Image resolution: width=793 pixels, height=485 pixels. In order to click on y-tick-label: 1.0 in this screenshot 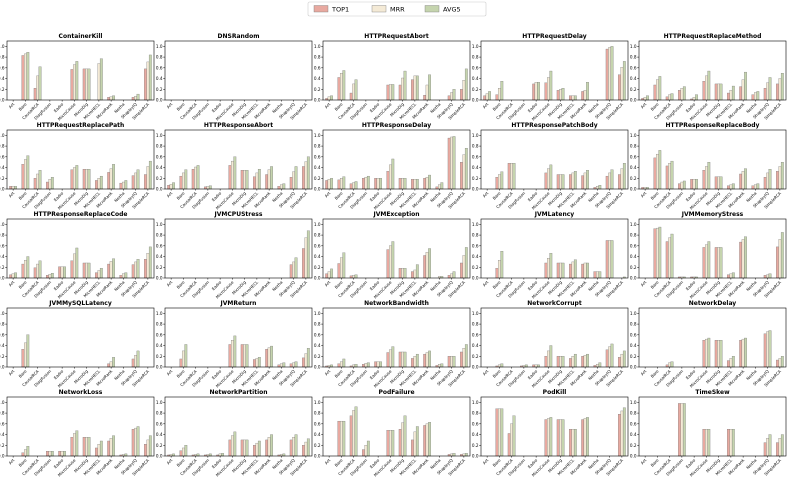, I will do `click(475, 135)`.